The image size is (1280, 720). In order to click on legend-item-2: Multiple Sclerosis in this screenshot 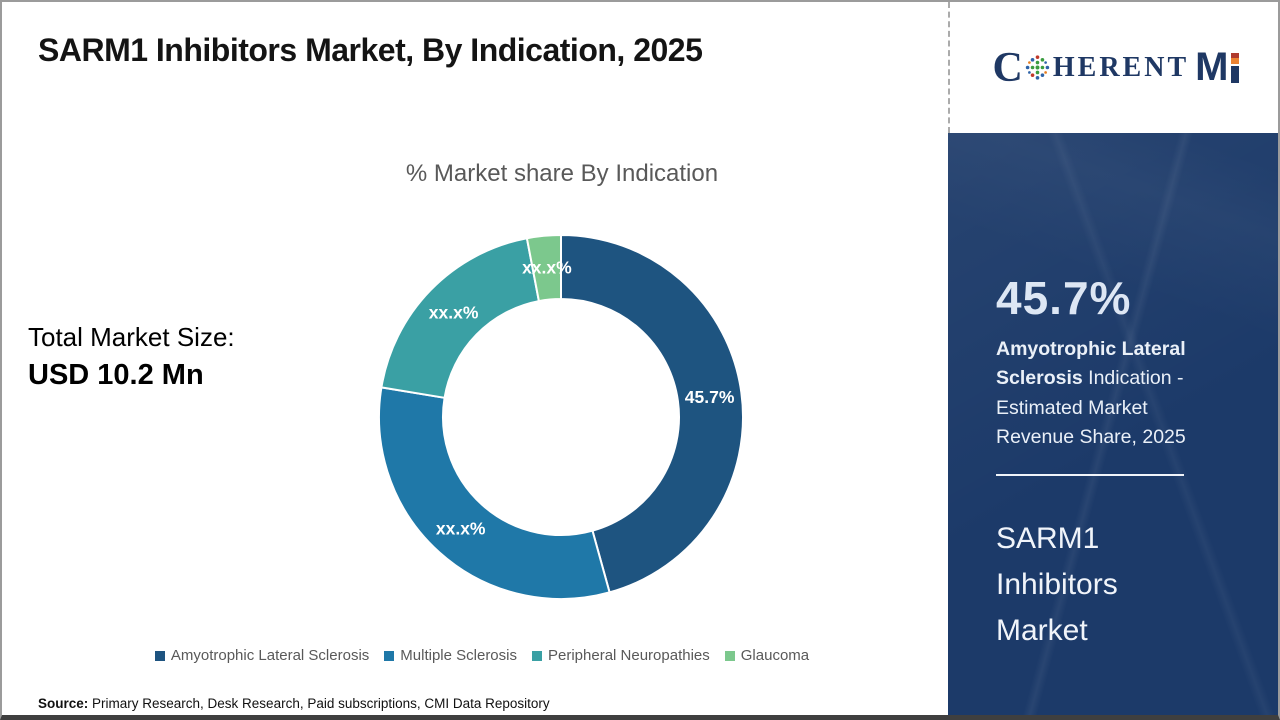, I will do `click(450, 655)`.